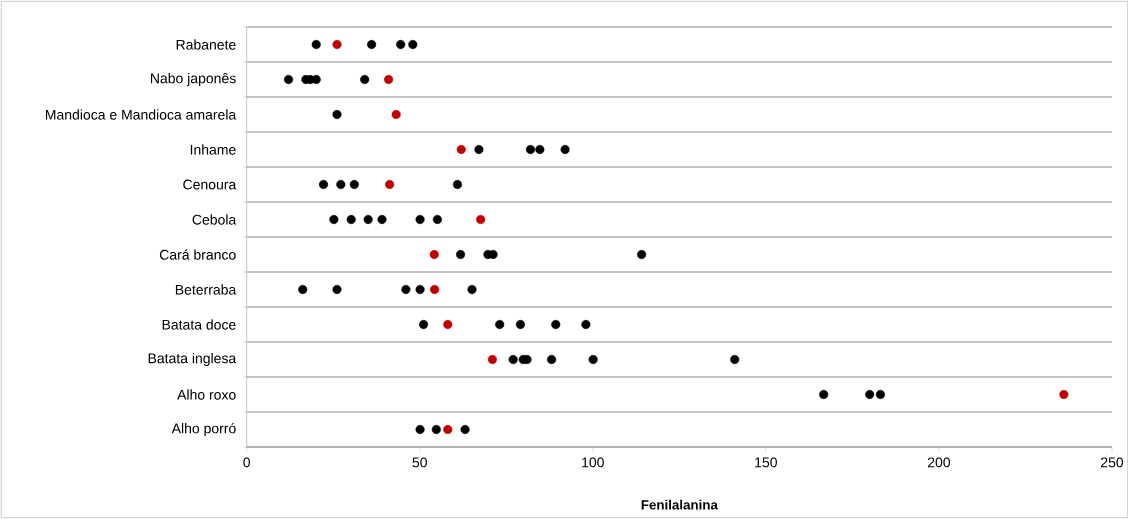 The height and width of the screenshot is (519, 1129). Describe the element at coordinates (419, 462) in the screenshot. I see `x-tick-label: 50` at that location.